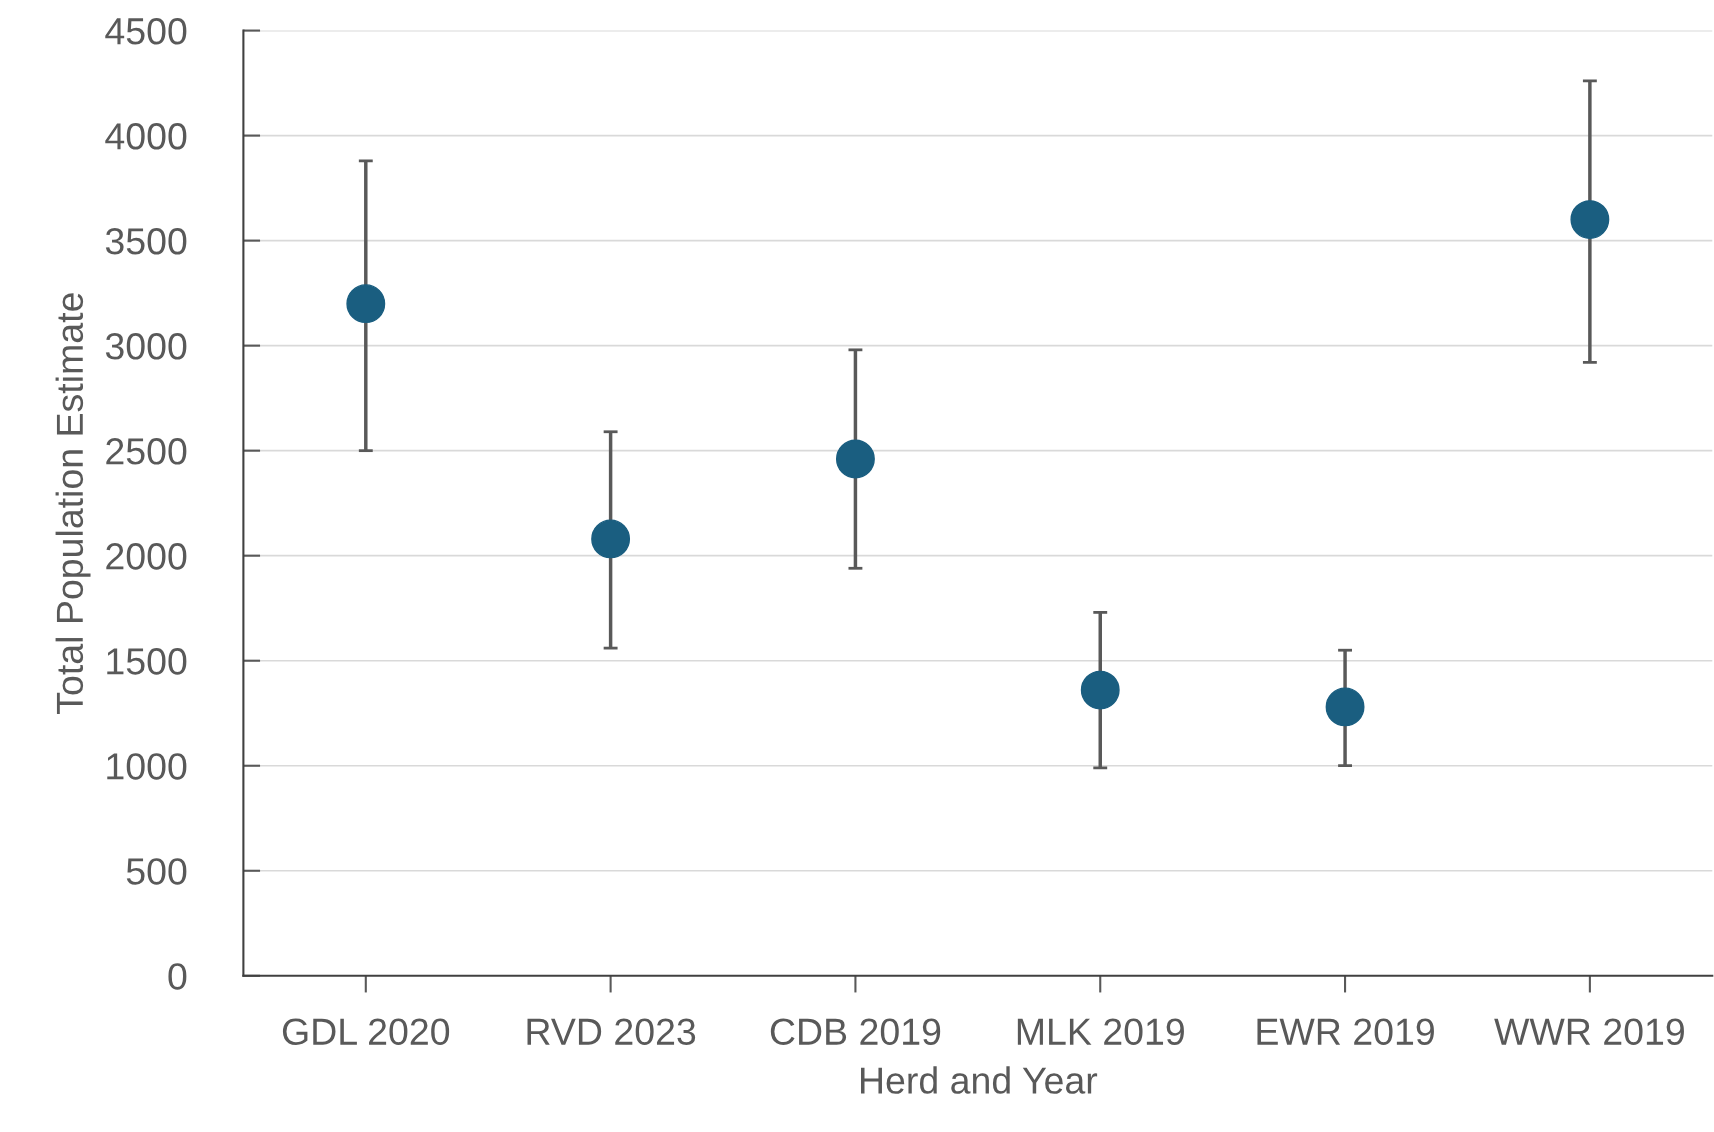 The image size is (1714, 1132). What do you see at coordinates (146, 31) in the screenshot?
I see `y-tick-label: 4500` at bounding box center [146, 31].